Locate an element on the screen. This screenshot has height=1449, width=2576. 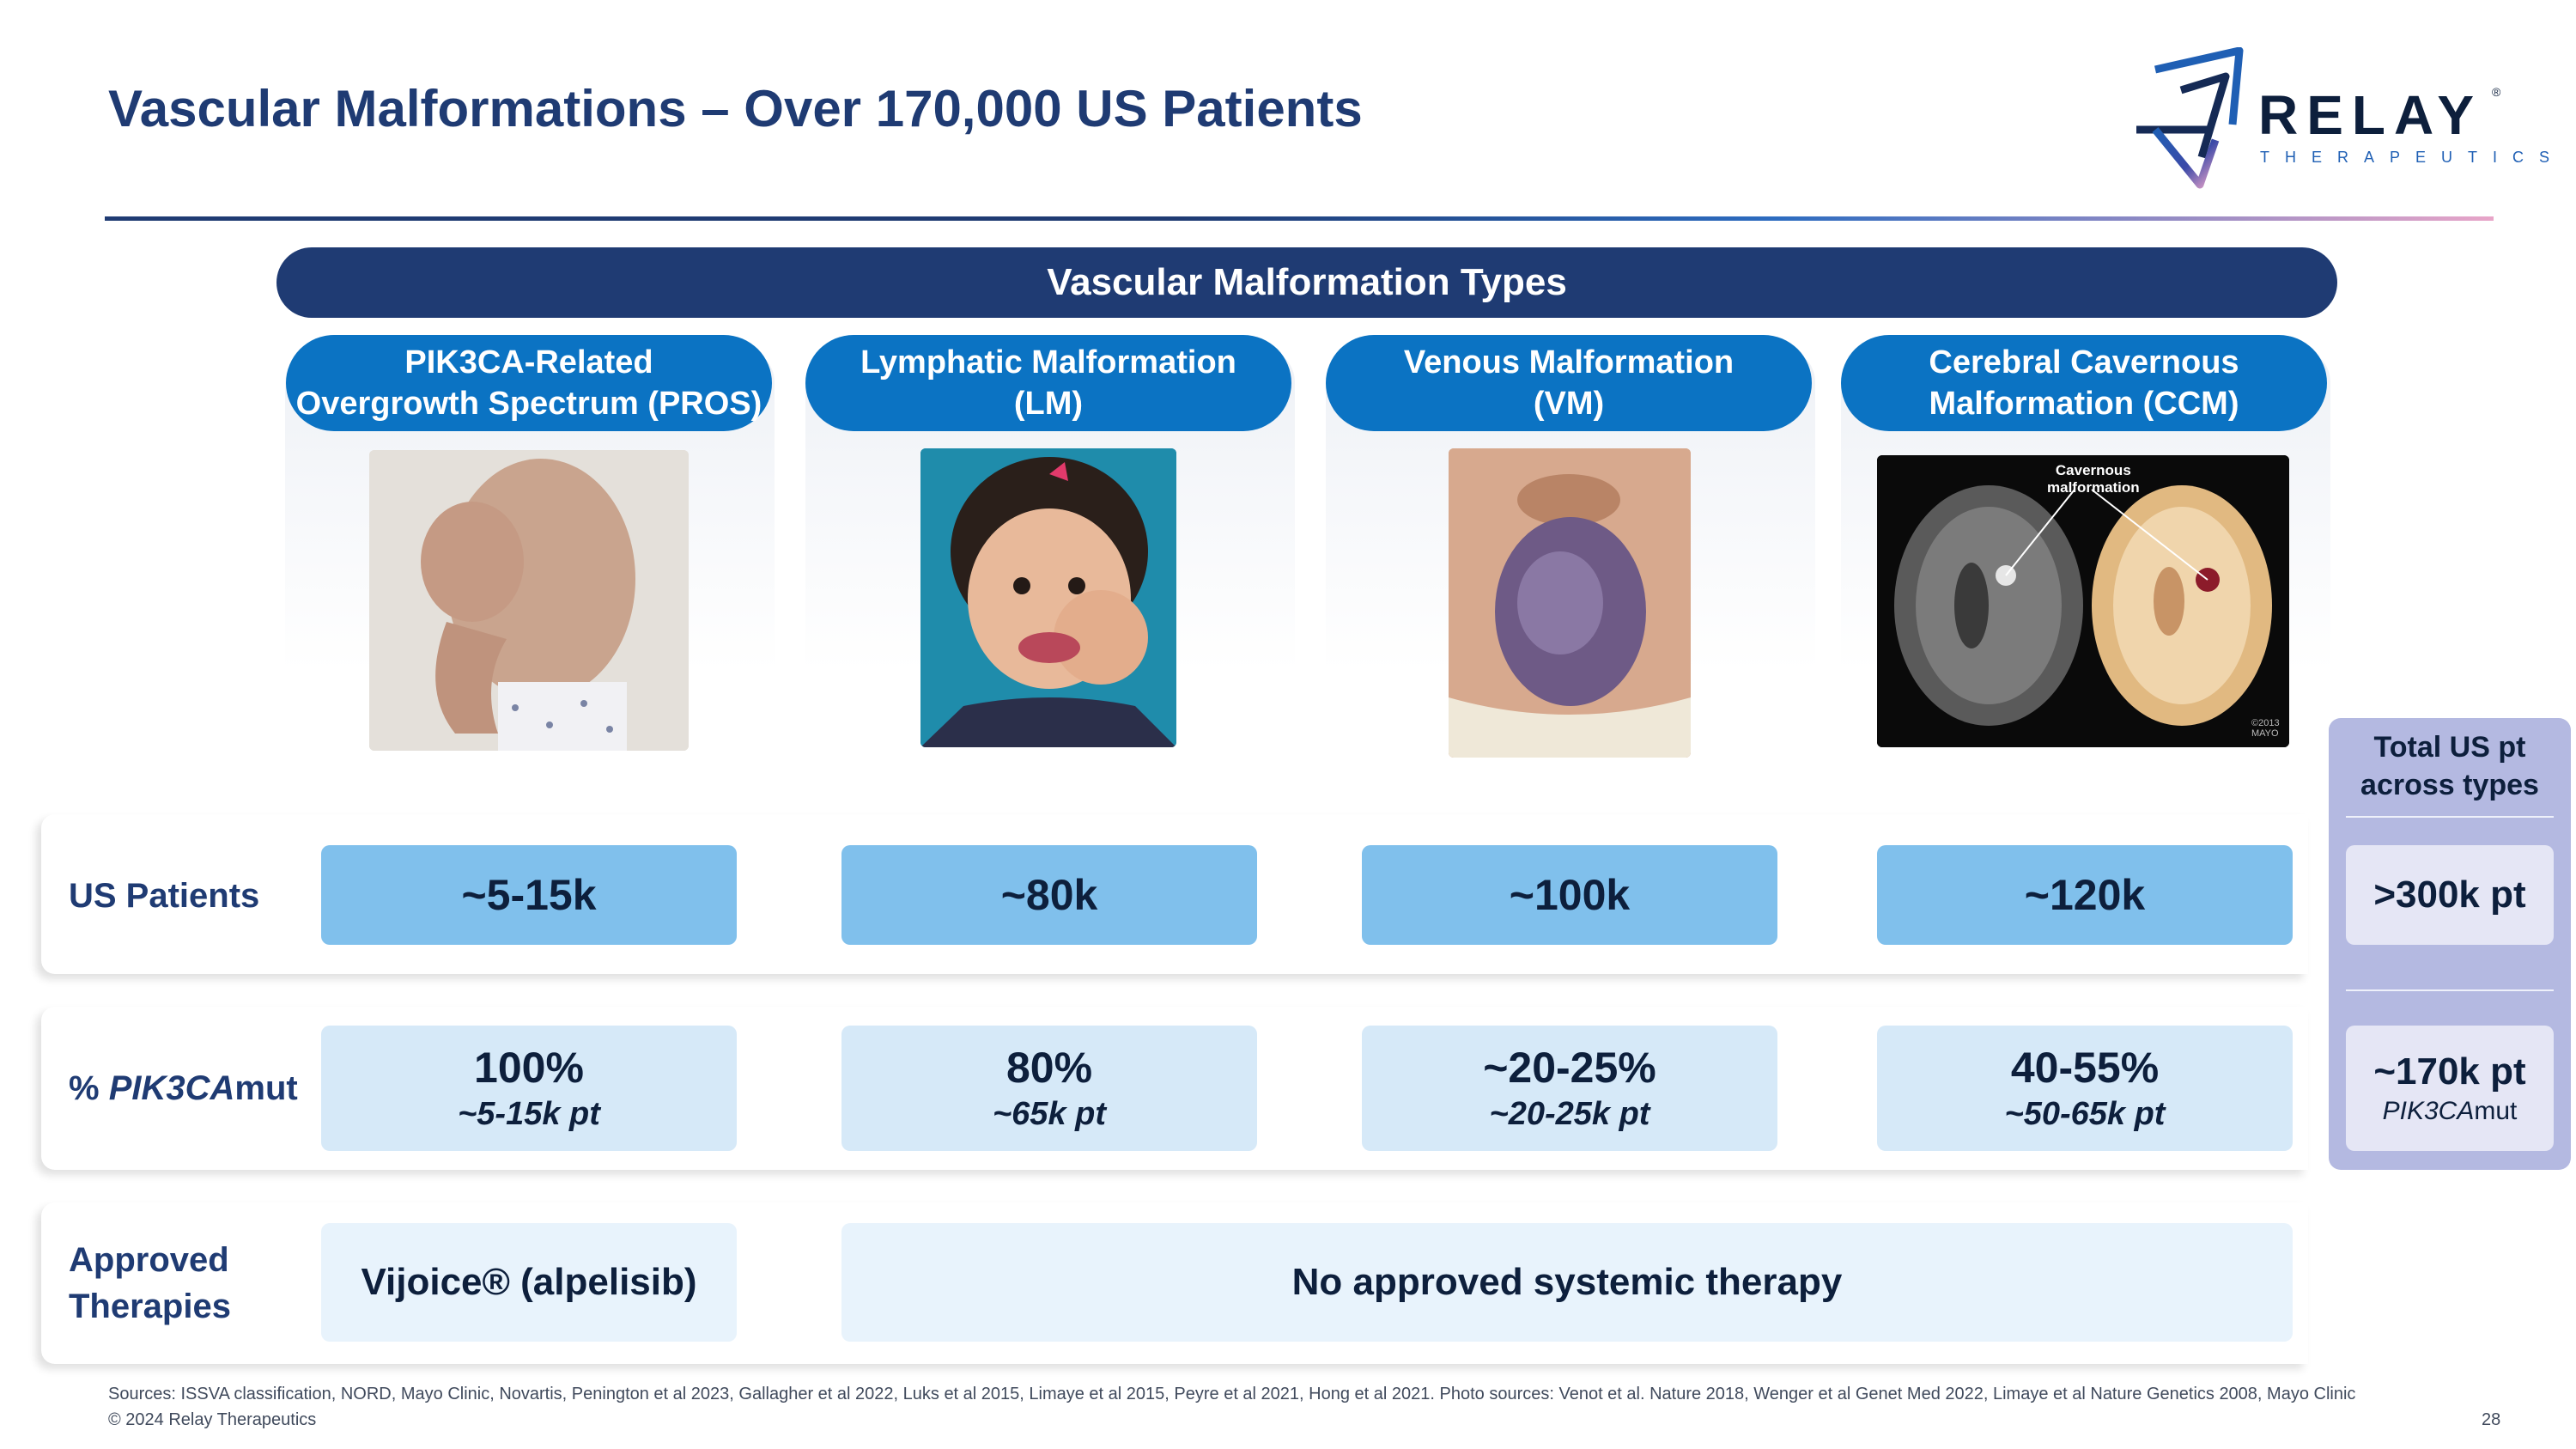
pik3ca-percent: 40-55% is located at coordinates (2085, 1068).